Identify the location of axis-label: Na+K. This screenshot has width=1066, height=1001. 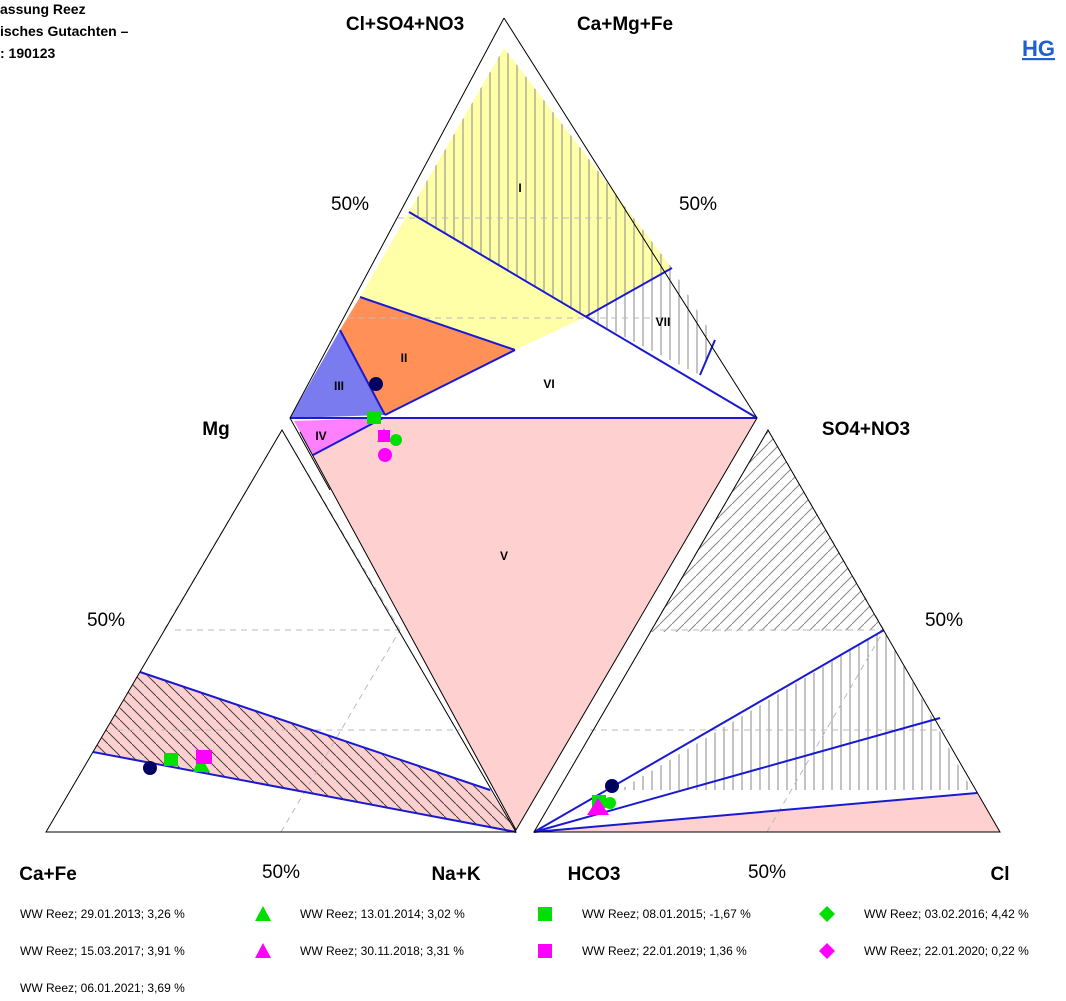
(455, 874).